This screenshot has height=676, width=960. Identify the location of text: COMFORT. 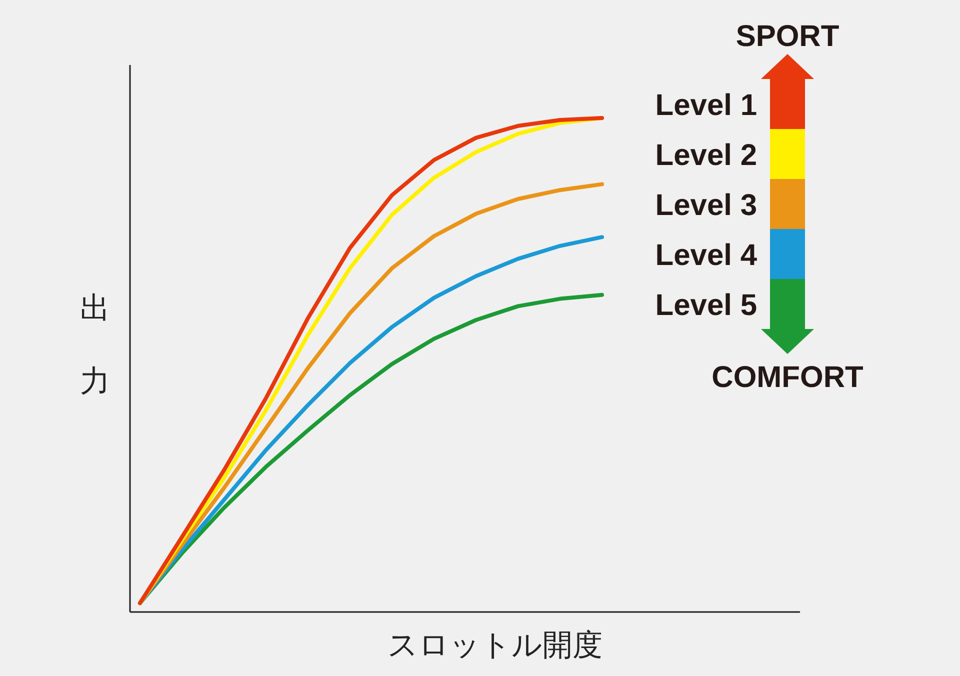
(788, 377).